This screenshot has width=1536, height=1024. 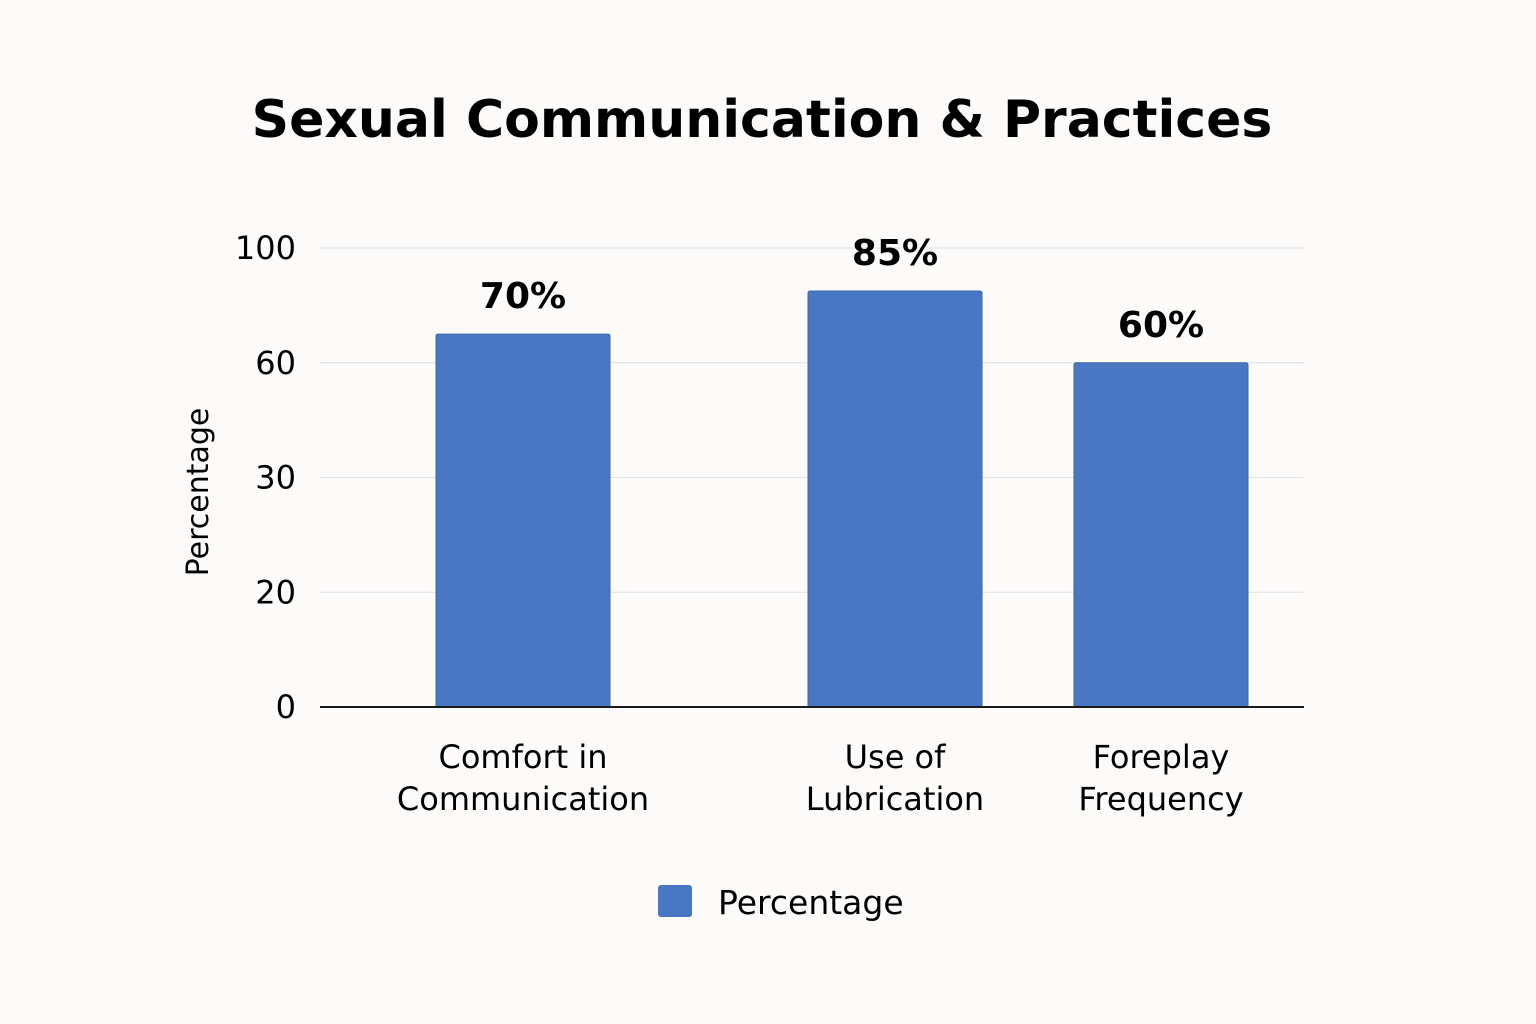 I want to click on x-category-label-3-line-2: Frequency, so click(x=1160, y=799).